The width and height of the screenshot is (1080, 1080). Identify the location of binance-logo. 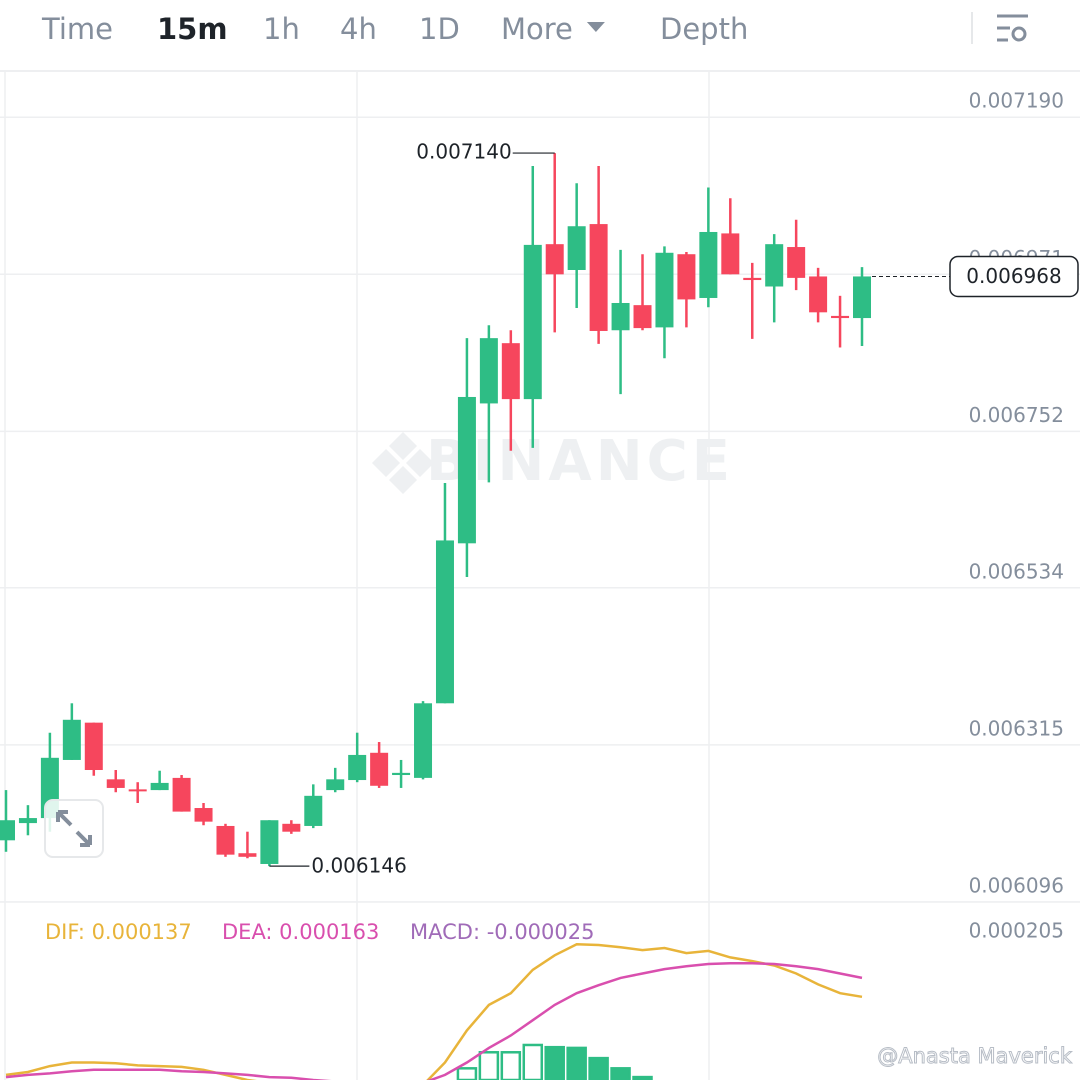
(403, 463).